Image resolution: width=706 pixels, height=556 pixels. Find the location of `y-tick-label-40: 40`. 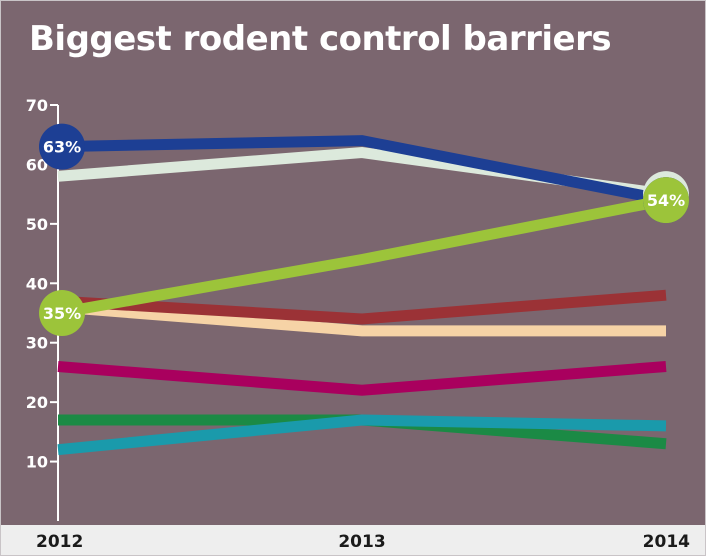

y-tick-label-40: 40 is located at coordinates (37, 283).